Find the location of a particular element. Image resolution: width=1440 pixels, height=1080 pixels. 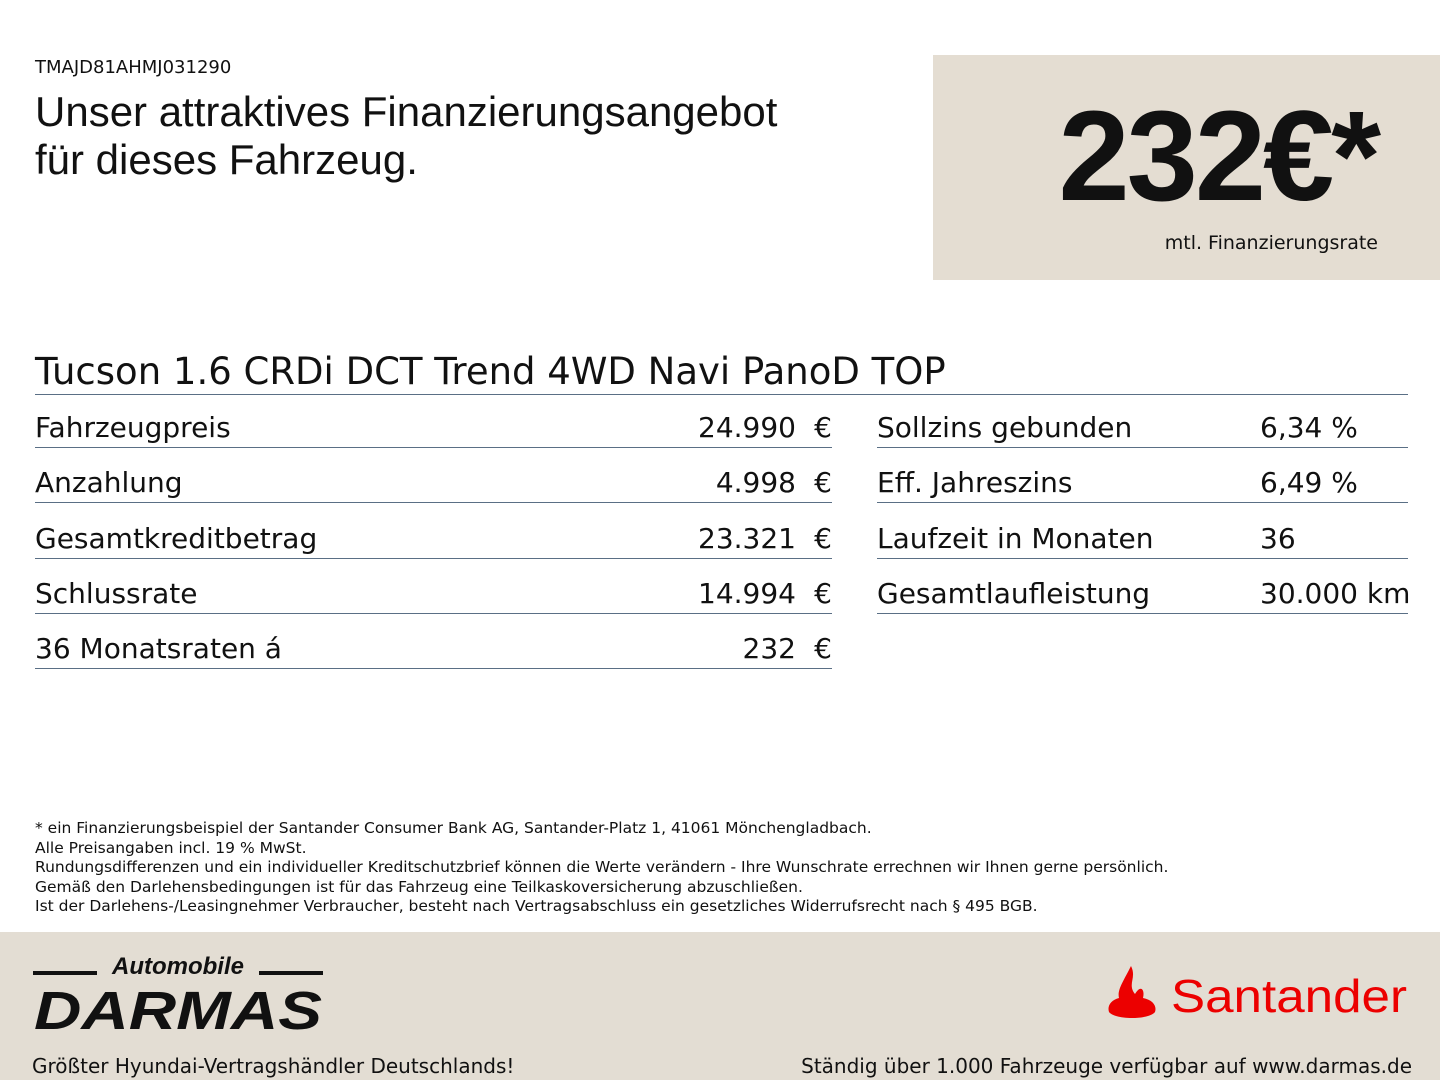

price-box: 232€* mtl. Finanzierungsrate is located at coordinates (1186, 167).